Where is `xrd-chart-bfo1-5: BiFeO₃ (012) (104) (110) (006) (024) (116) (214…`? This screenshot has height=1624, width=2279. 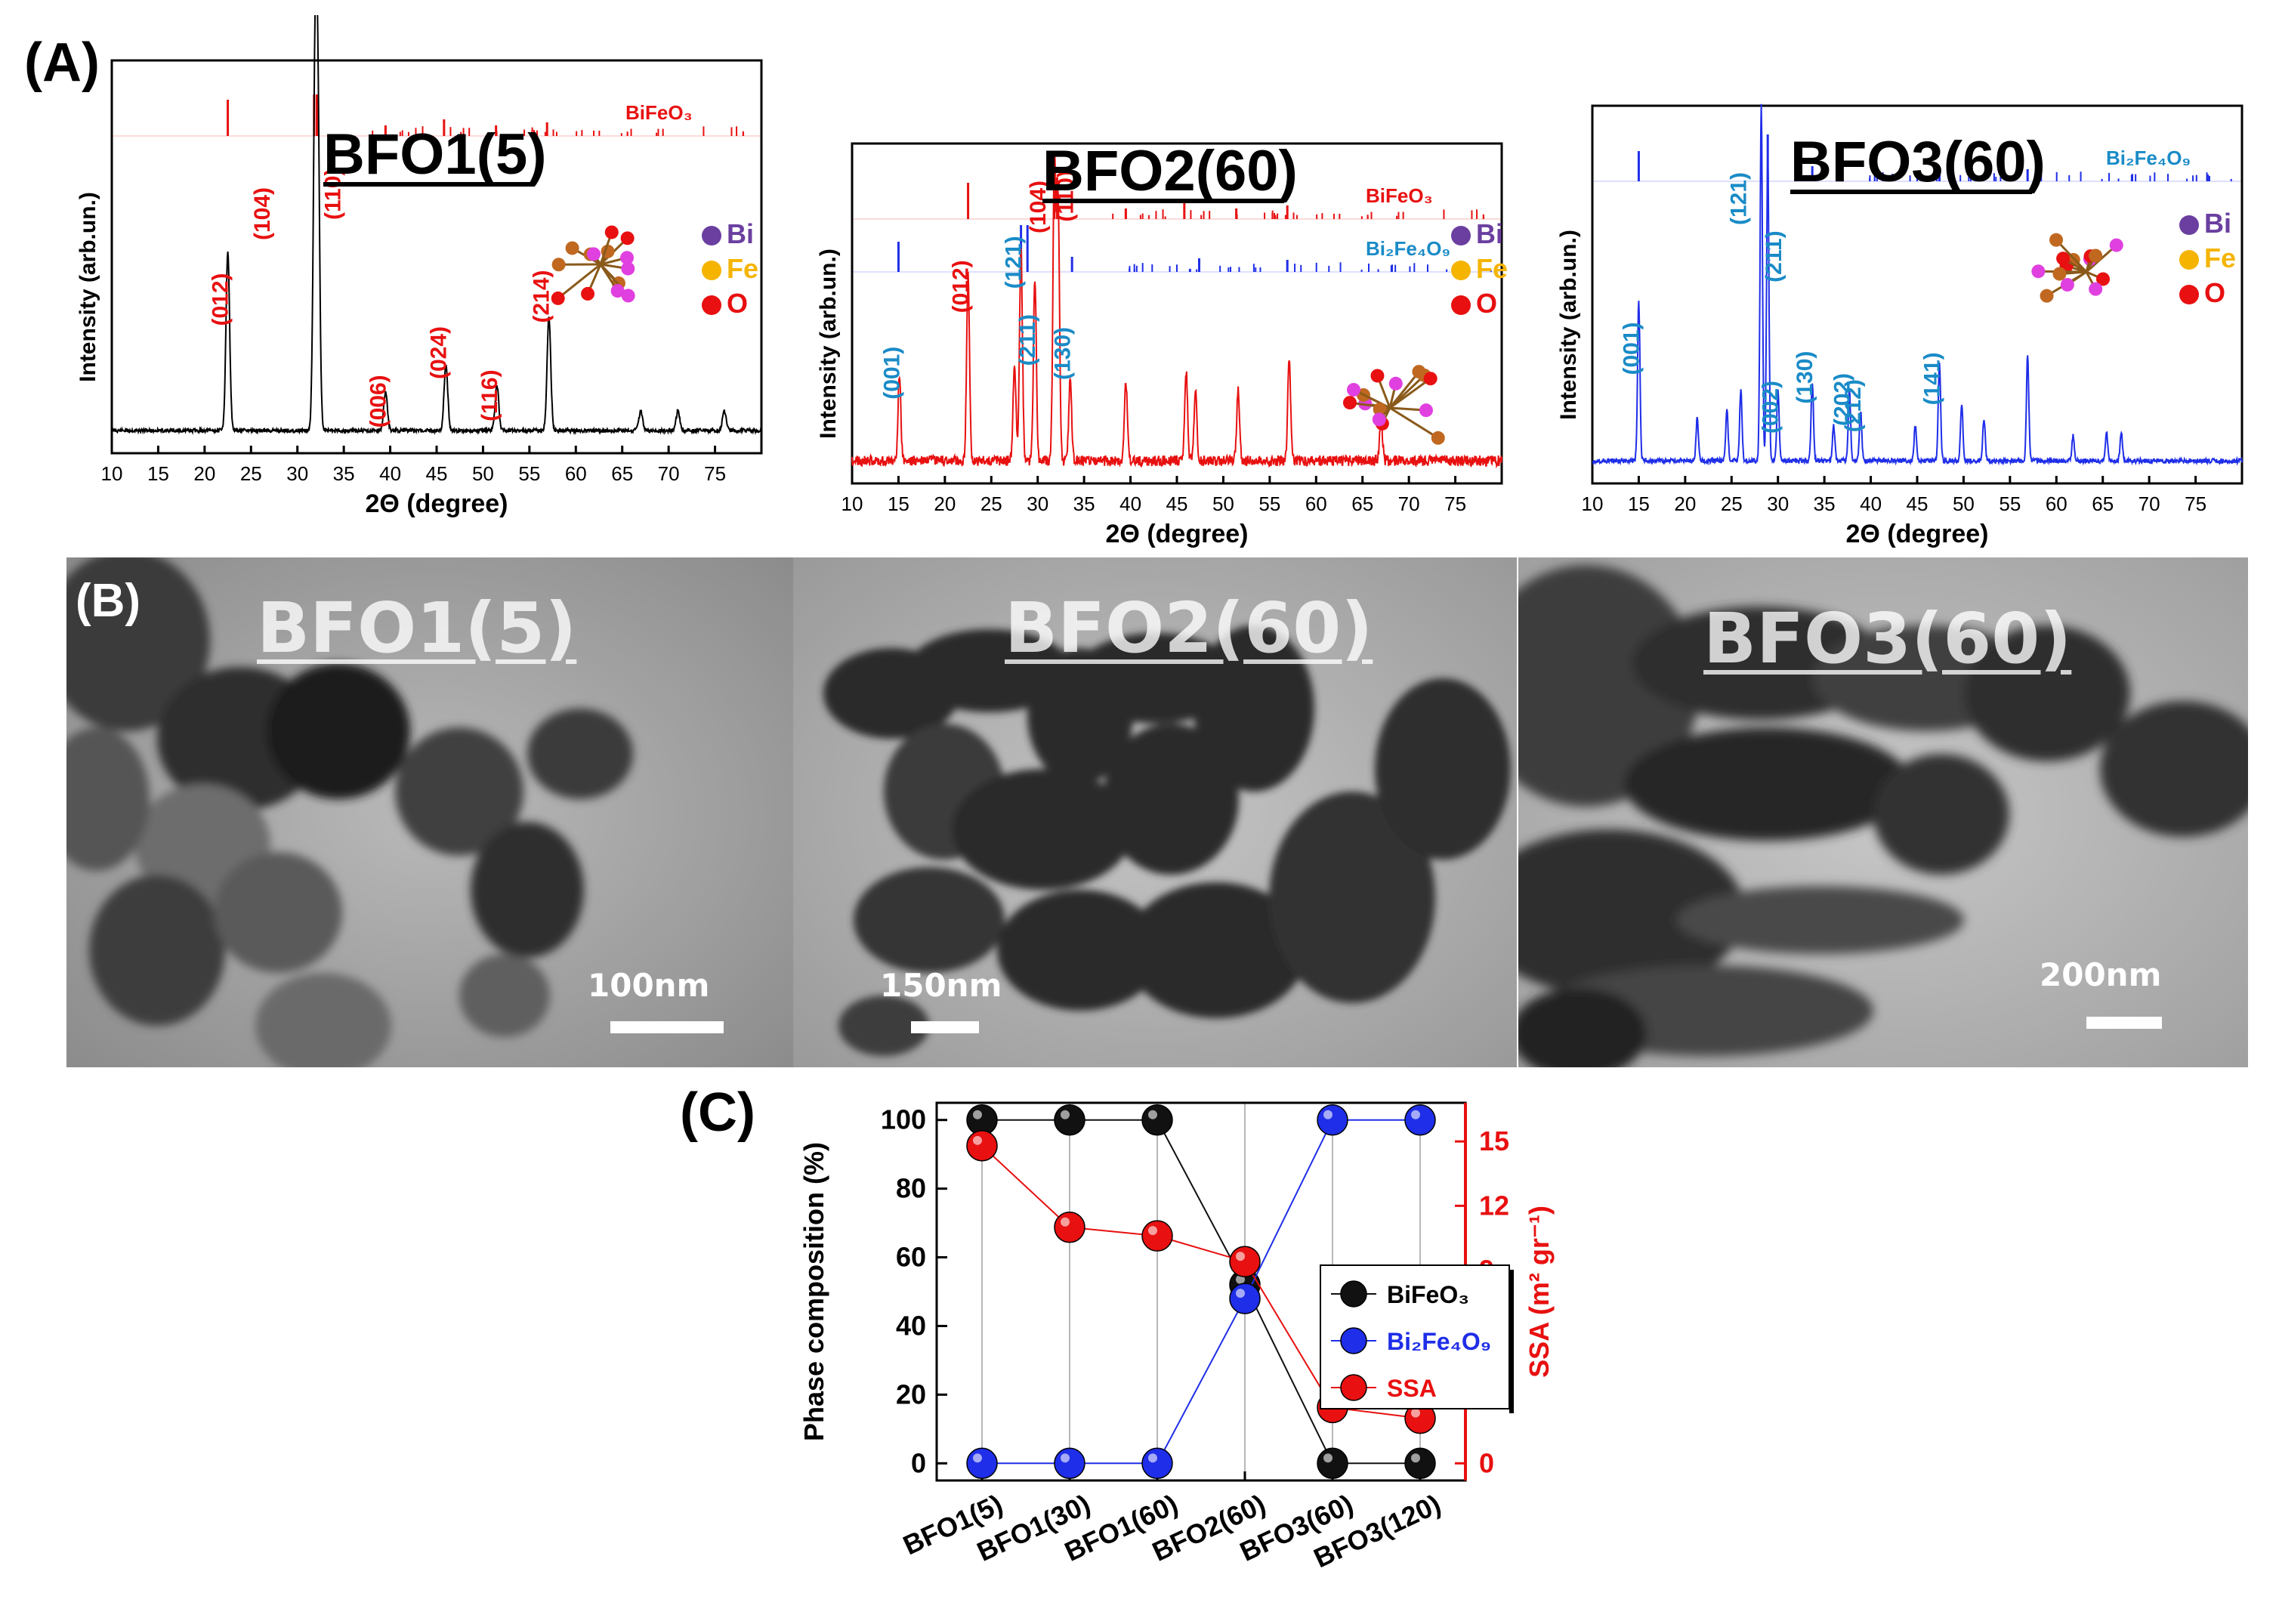 xrd-chart-bfo1-5: BiFeO₃ (012) (104) (110) (006) (024) (116) (214… is located at coordinates (419, 266).